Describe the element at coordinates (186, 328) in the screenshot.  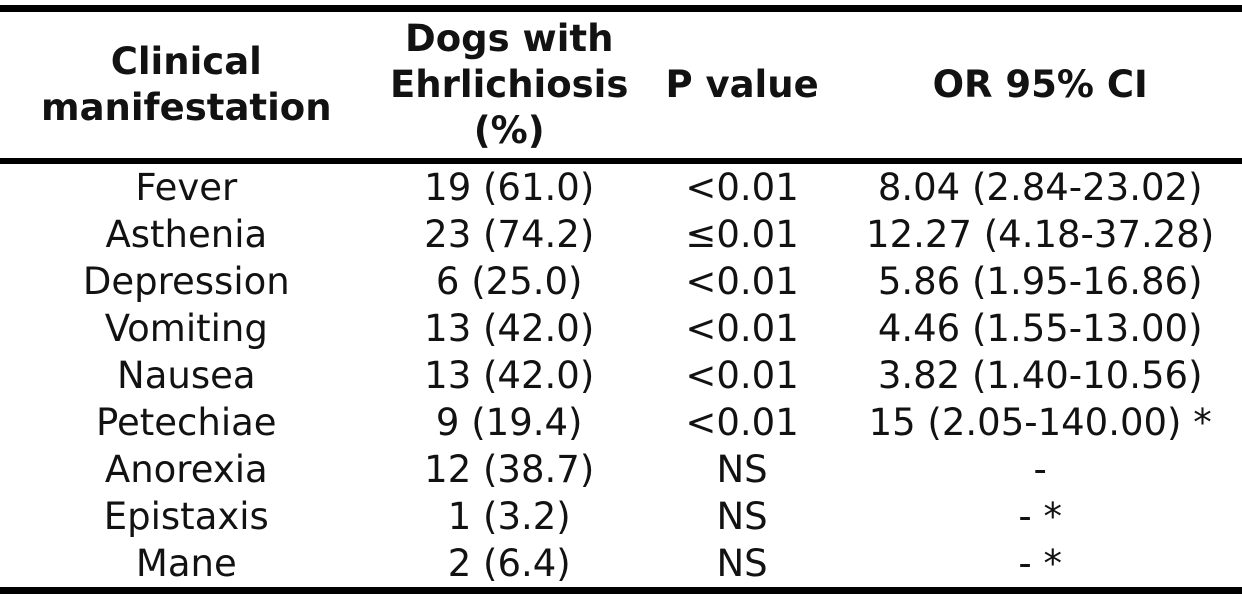
I see `cell-manifestation: Vomiting` at that location.